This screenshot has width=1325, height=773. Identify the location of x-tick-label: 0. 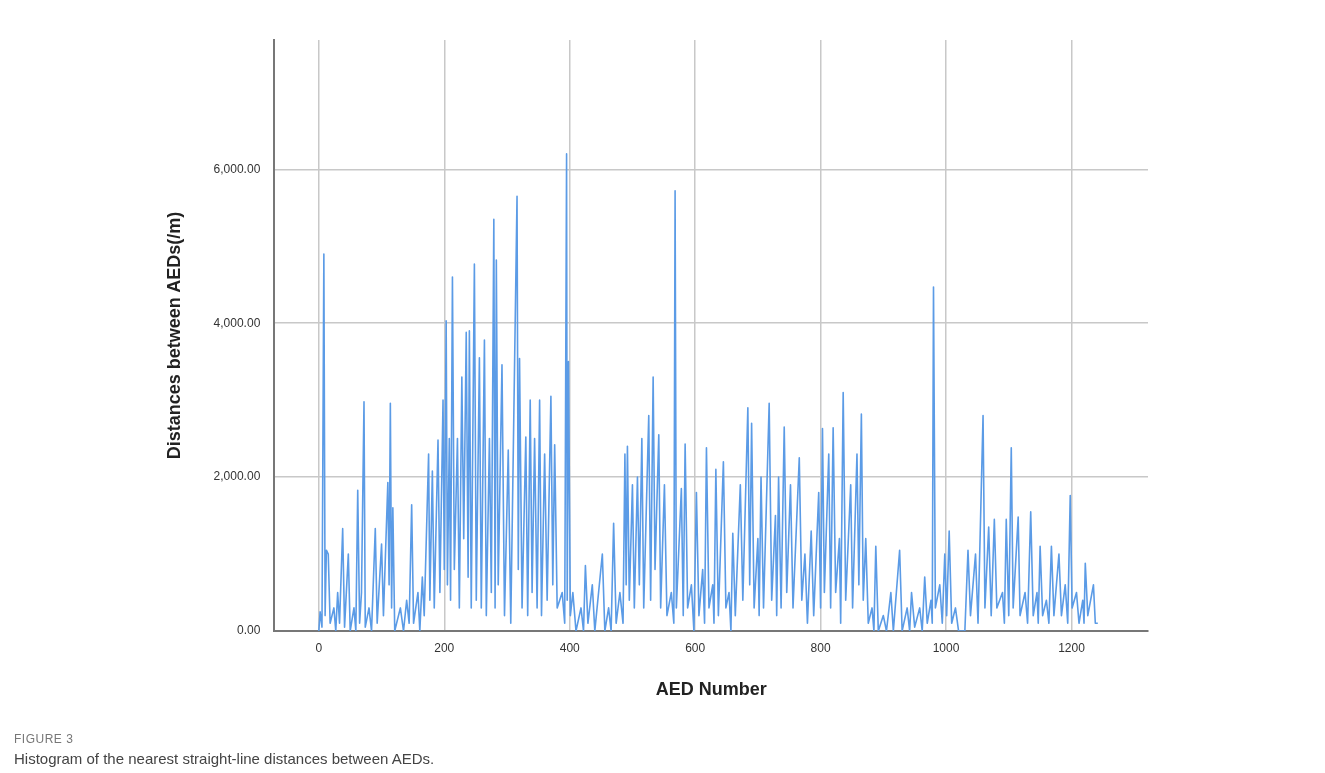
(319, 647).